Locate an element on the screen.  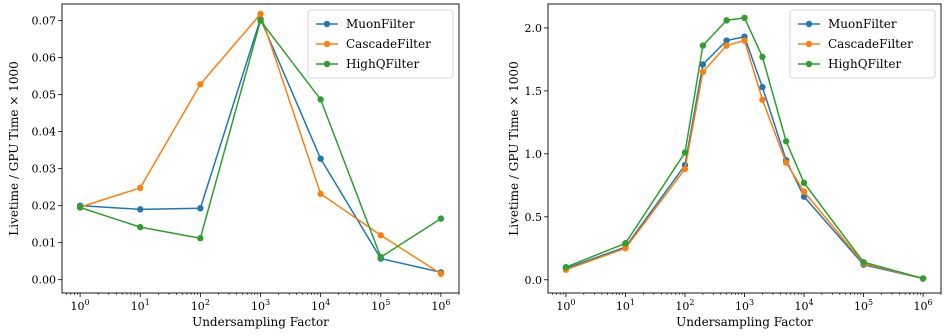
y-tick-label: 0.01 is located at coordinates (44, 243).